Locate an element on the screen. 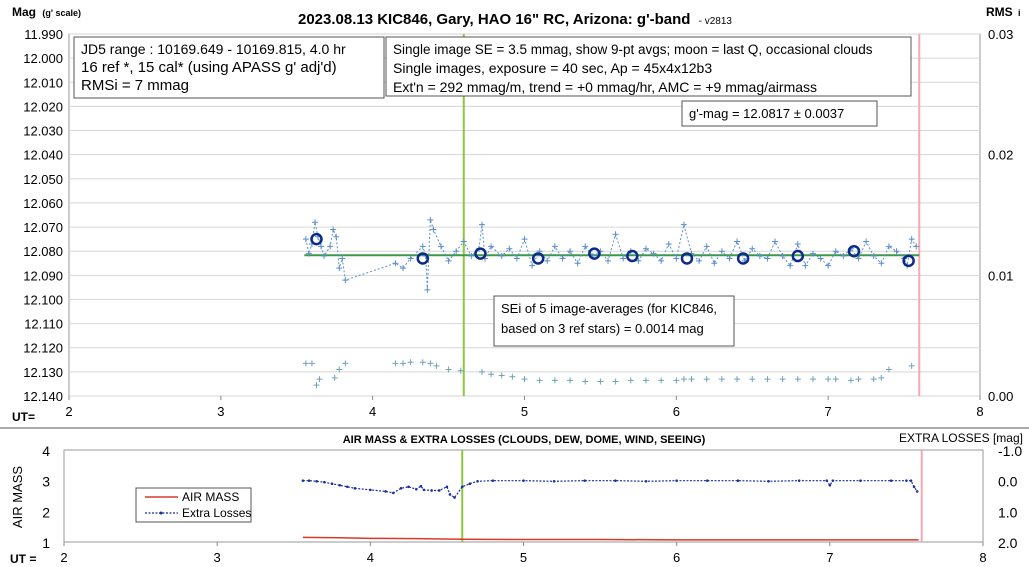  bottom-y-tick-label: 1 is located at coordinates (46, 543).